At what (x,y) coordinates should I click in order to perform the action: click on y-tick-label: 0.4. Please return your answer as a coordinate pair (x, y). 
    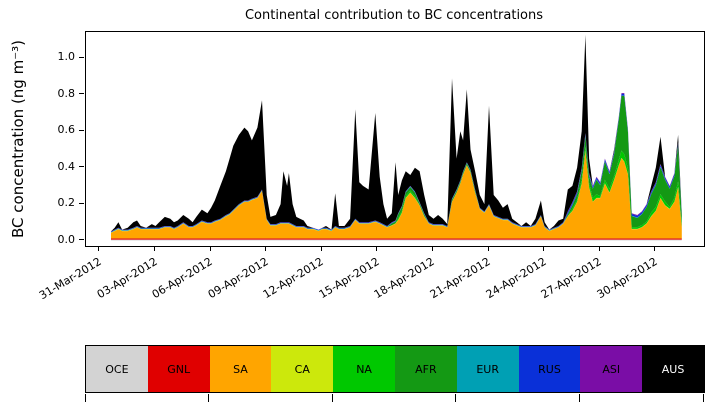
    Looking at the image, I should click on (66, 166).